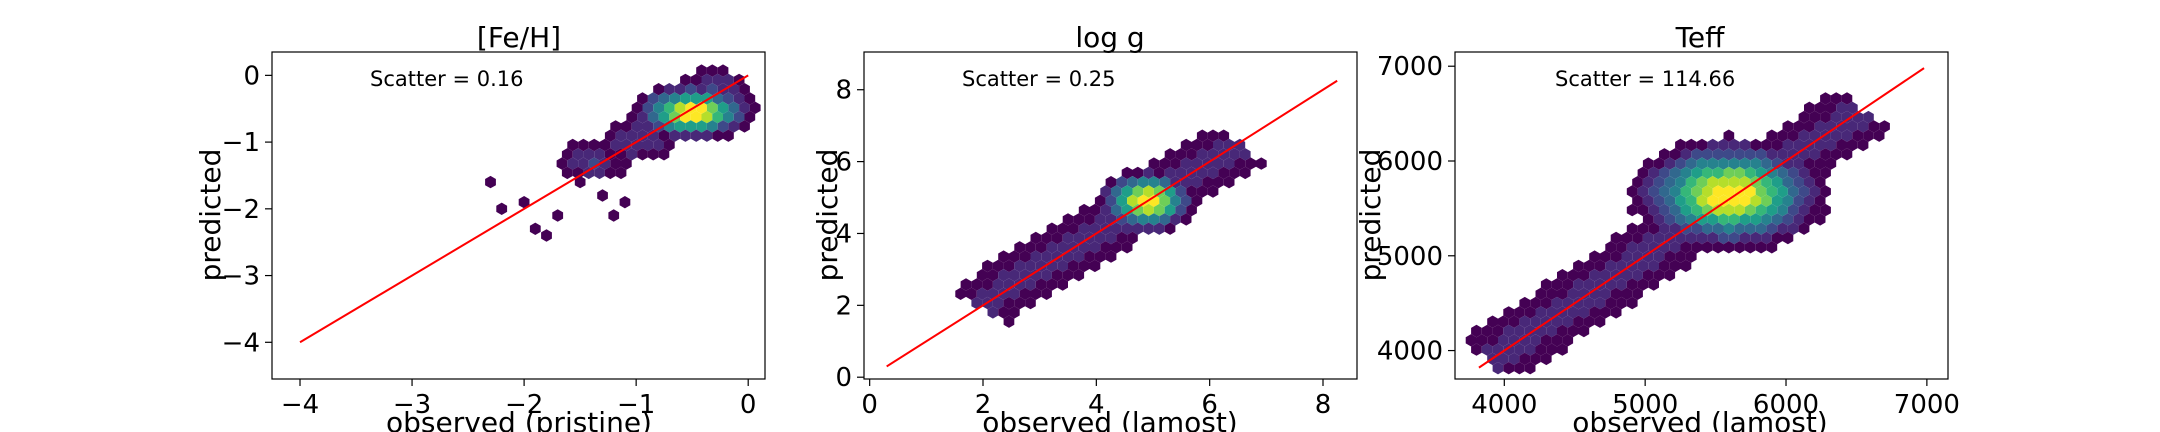  I want to click on scatter-annotation: Scatter = 0.16, so click(446, 79).